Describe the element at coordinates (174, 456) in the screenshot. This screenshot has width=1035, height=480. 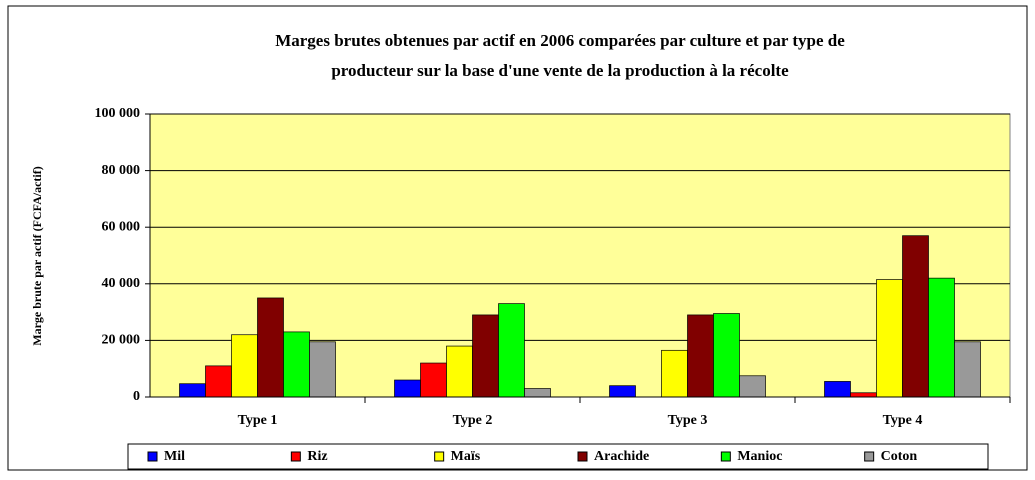
I see `legend-label: Mil` at that location.